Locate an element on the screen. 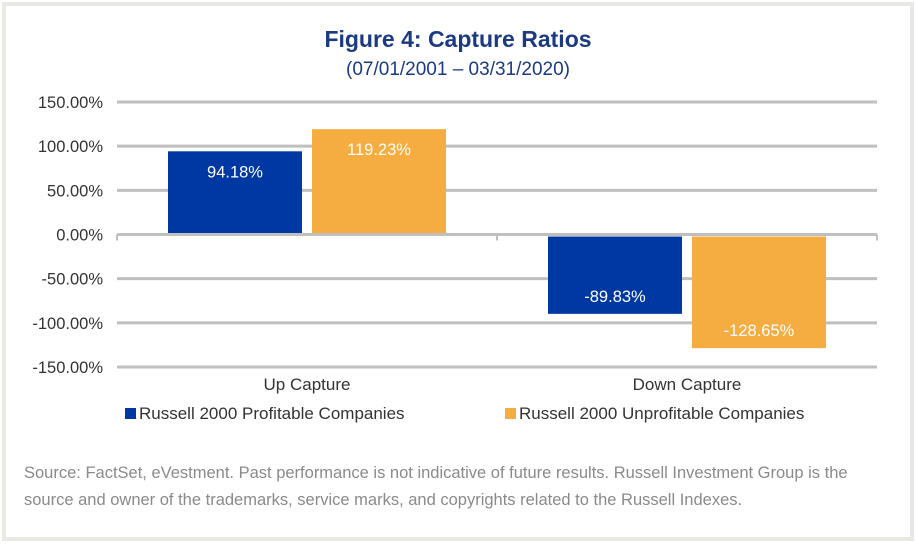  y-tick-label: -100.00% is located at coordinates (67, 324).